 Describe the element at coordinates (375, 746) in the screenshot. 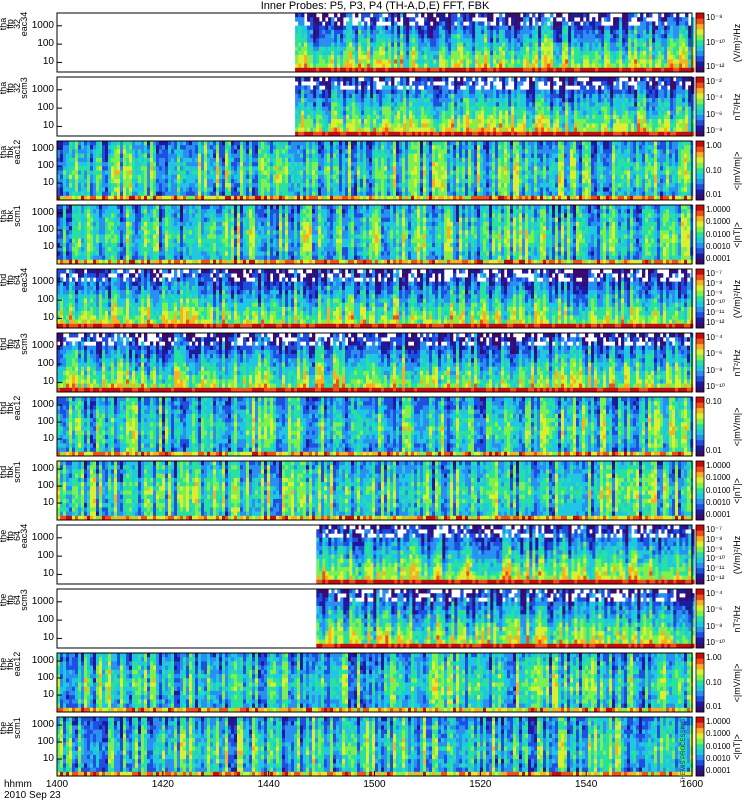

I see `spectrogram-cells` at that location.